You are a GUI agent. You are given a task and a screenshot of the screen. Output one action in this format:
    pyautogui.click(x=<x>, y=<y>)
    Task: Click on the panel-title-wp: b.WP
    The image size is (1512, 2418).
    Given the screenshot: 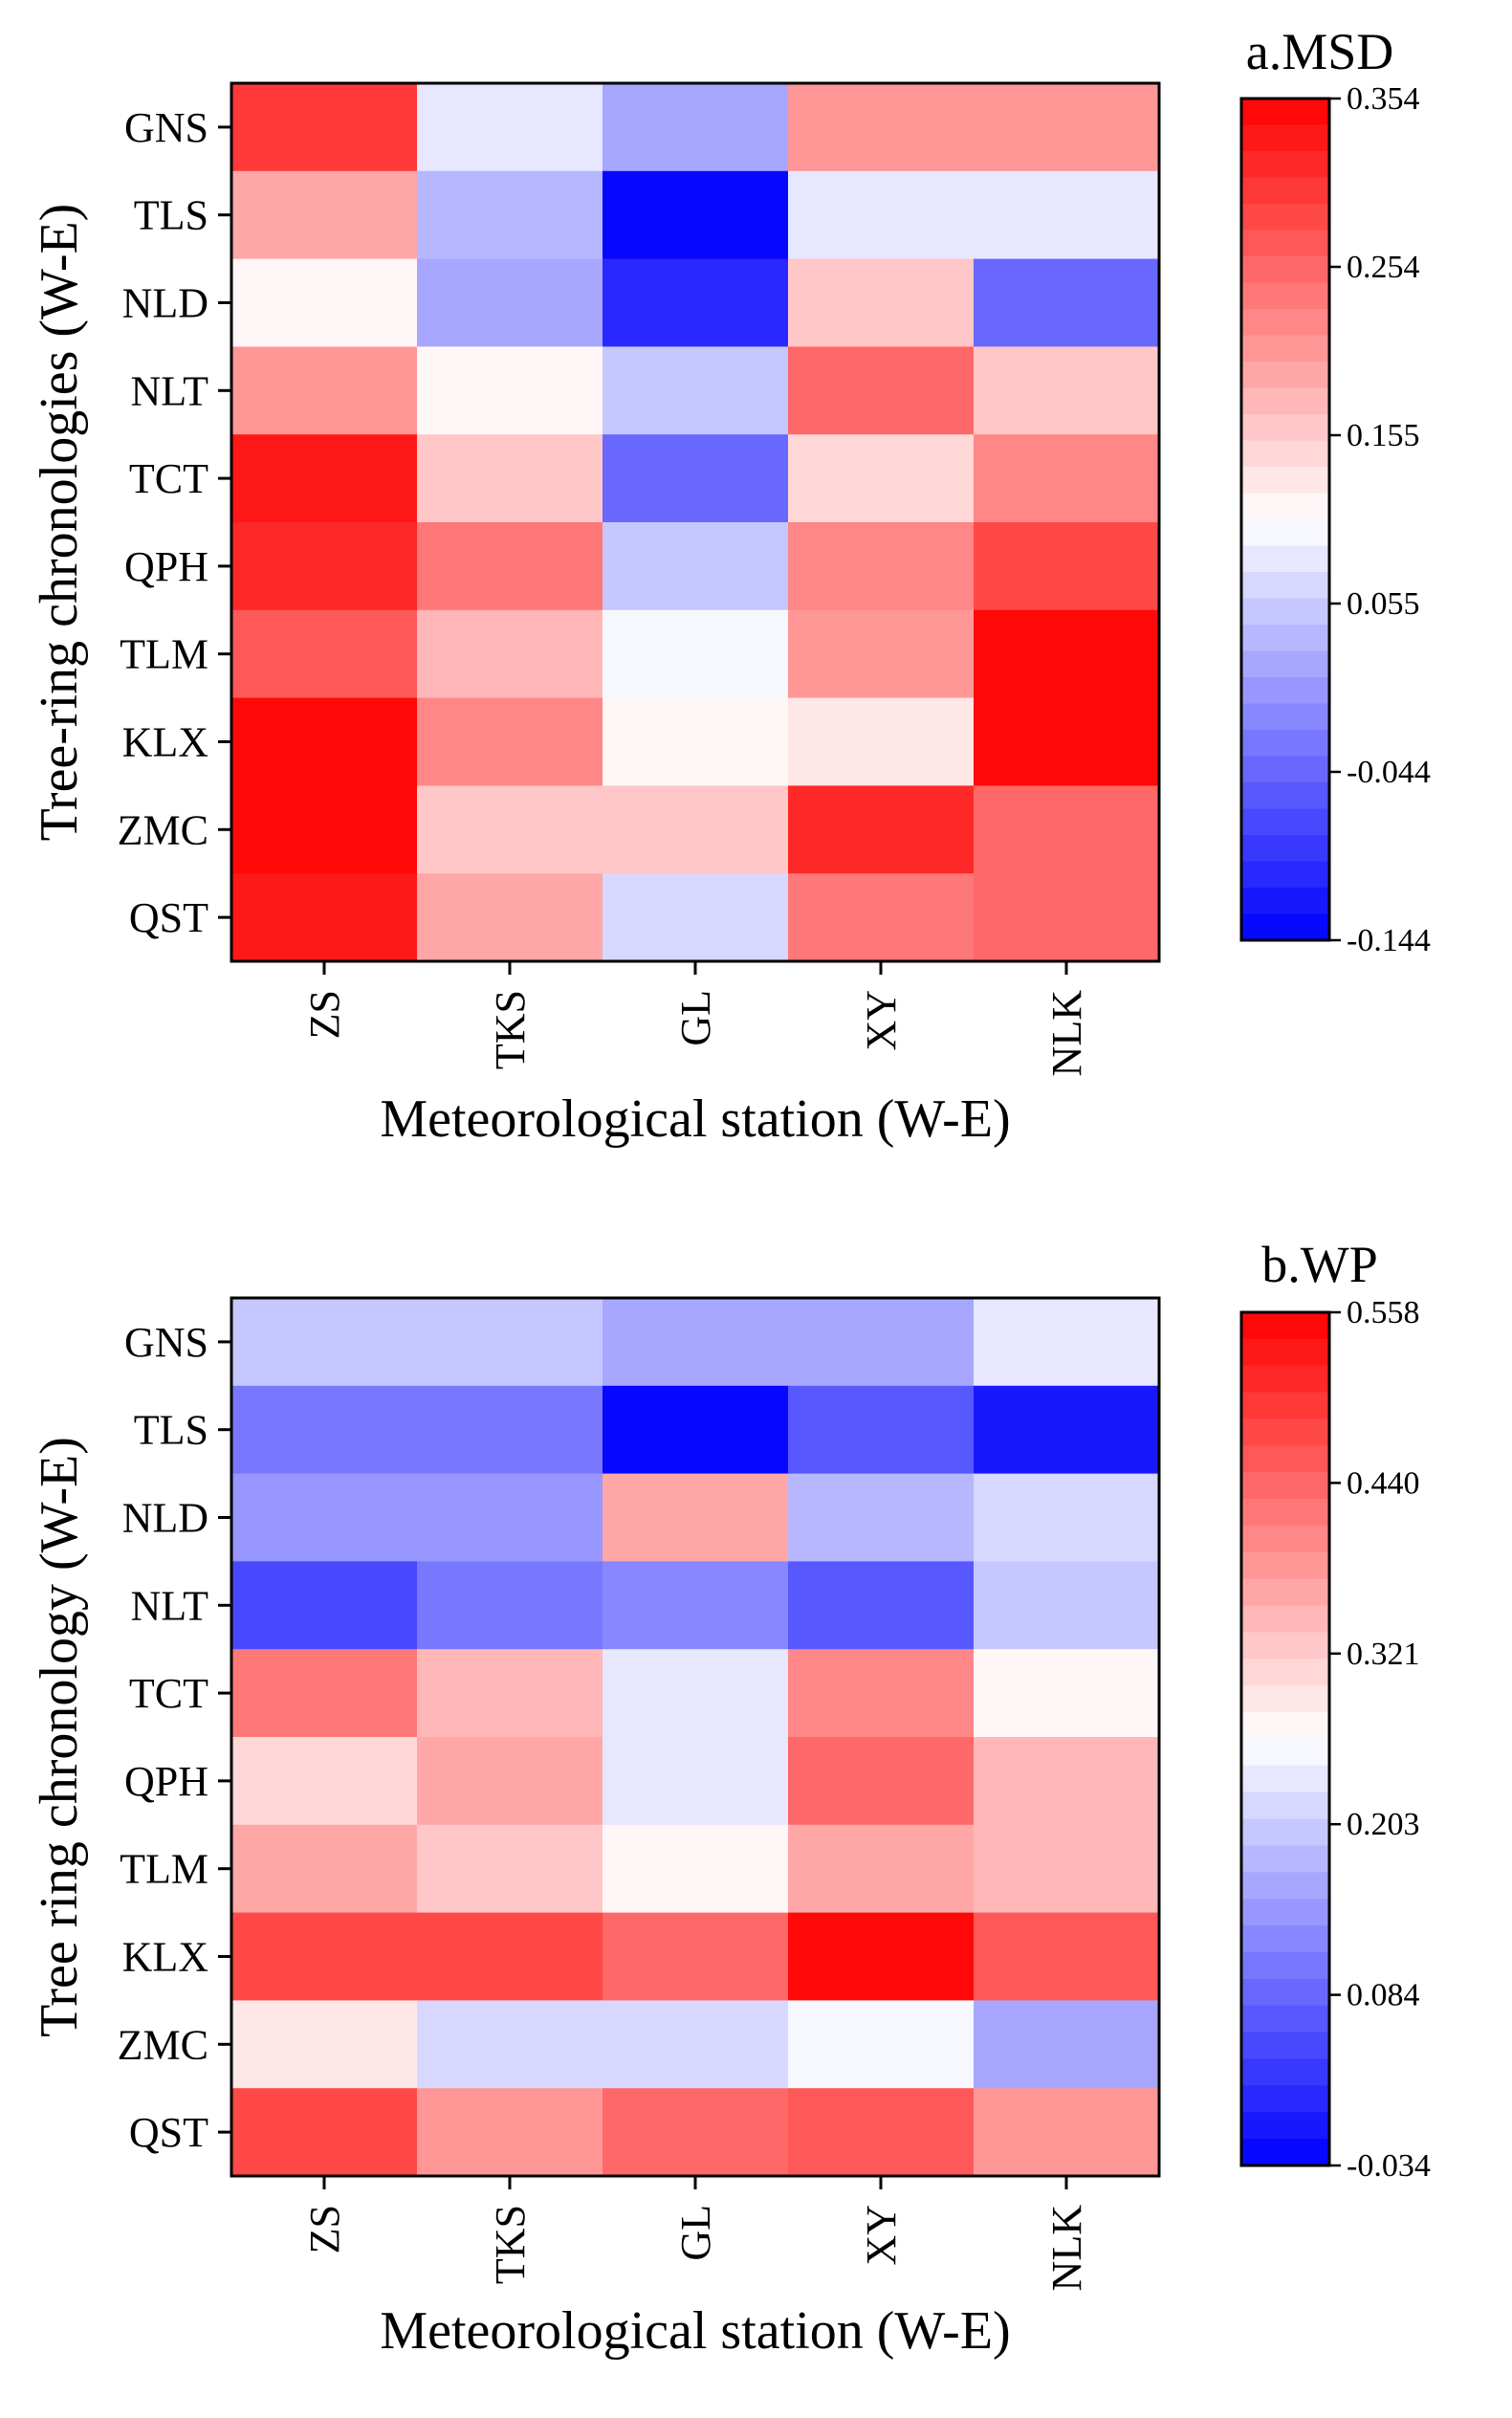 What is the action you would take?
    pyautogui.click(x=1319, y=1265)
    